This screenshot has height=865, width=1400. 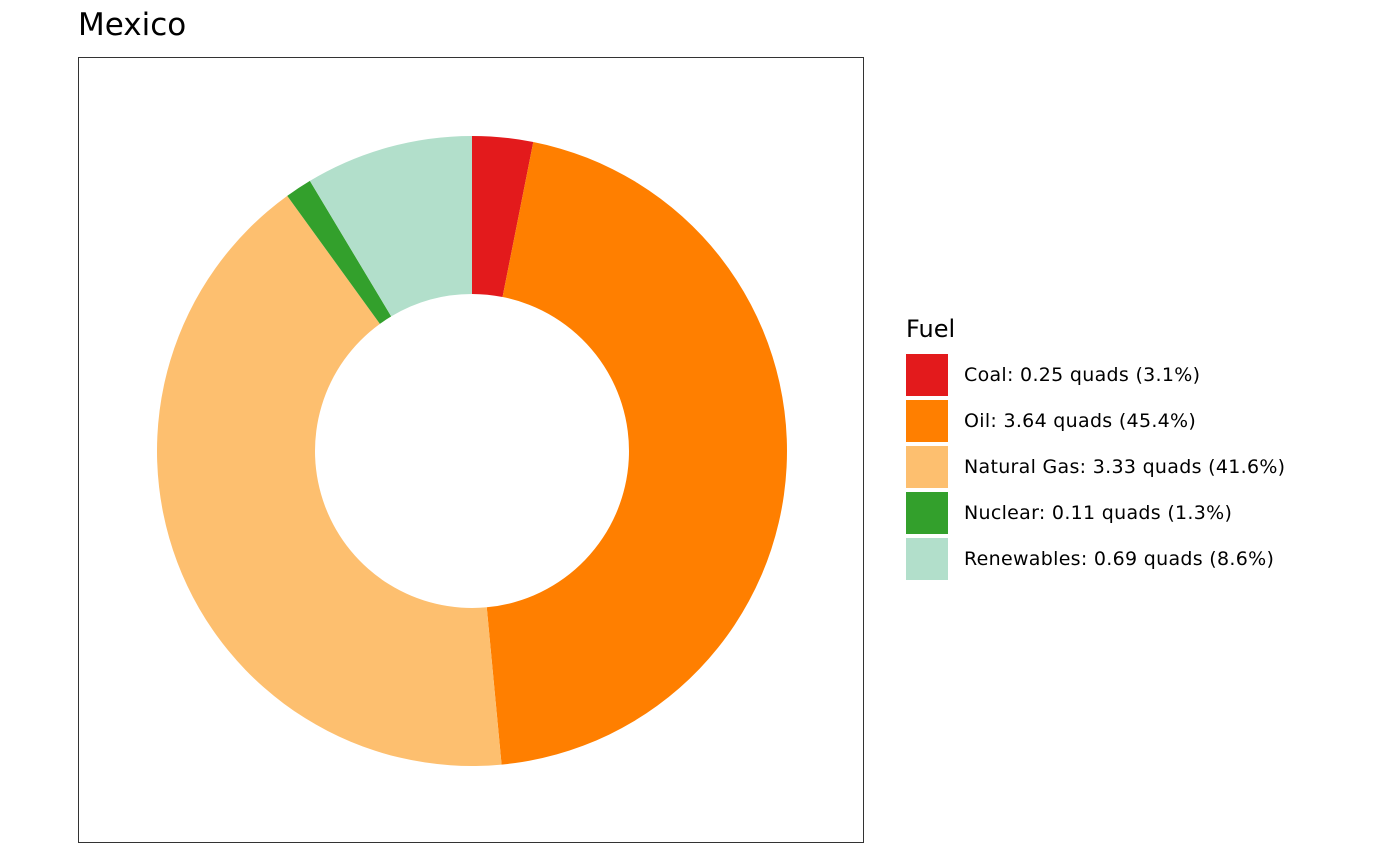 What do you see at coordinates (927, 513) in the screenshot?
I see `legend-key-nuclear` at bounding box center [927, 513].